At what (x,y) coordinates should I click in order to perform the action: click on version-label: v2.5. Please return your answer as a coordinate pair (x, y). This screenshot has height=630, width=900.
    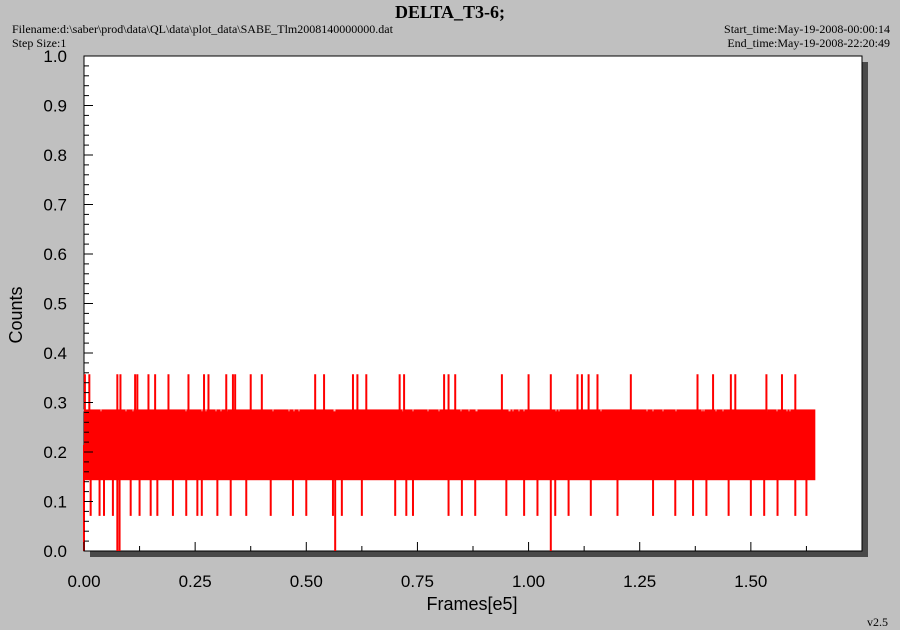
    Looking at the image, I should click on (877, 622).